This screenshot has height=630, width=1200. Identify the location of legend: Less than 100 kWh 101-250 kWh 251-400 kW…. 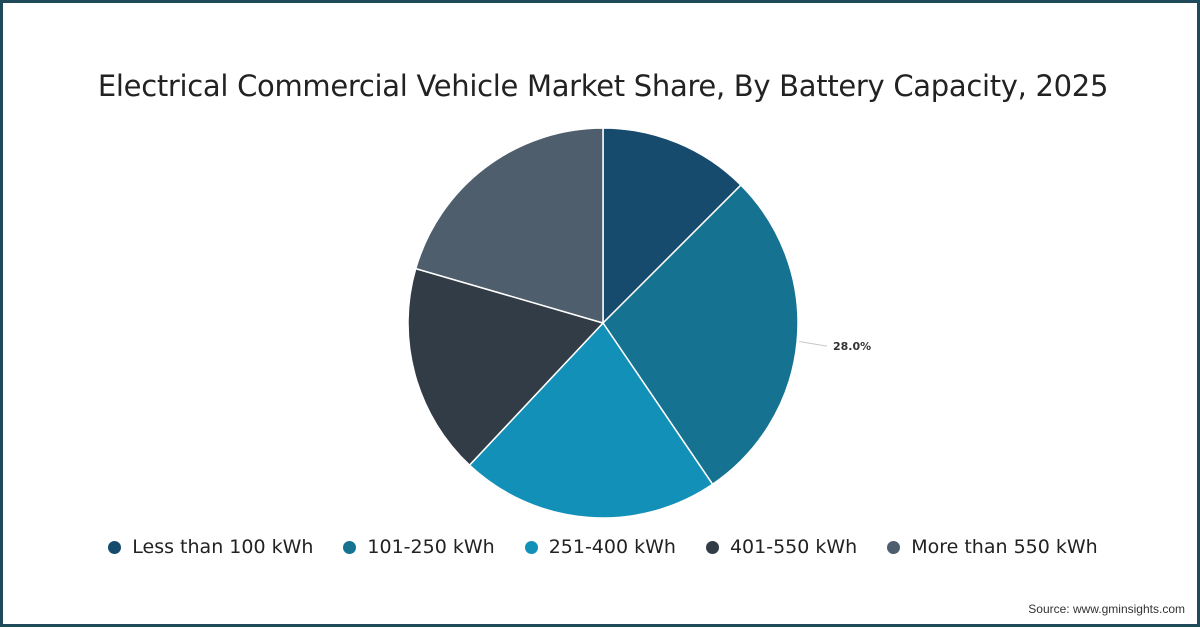
(601, 547).